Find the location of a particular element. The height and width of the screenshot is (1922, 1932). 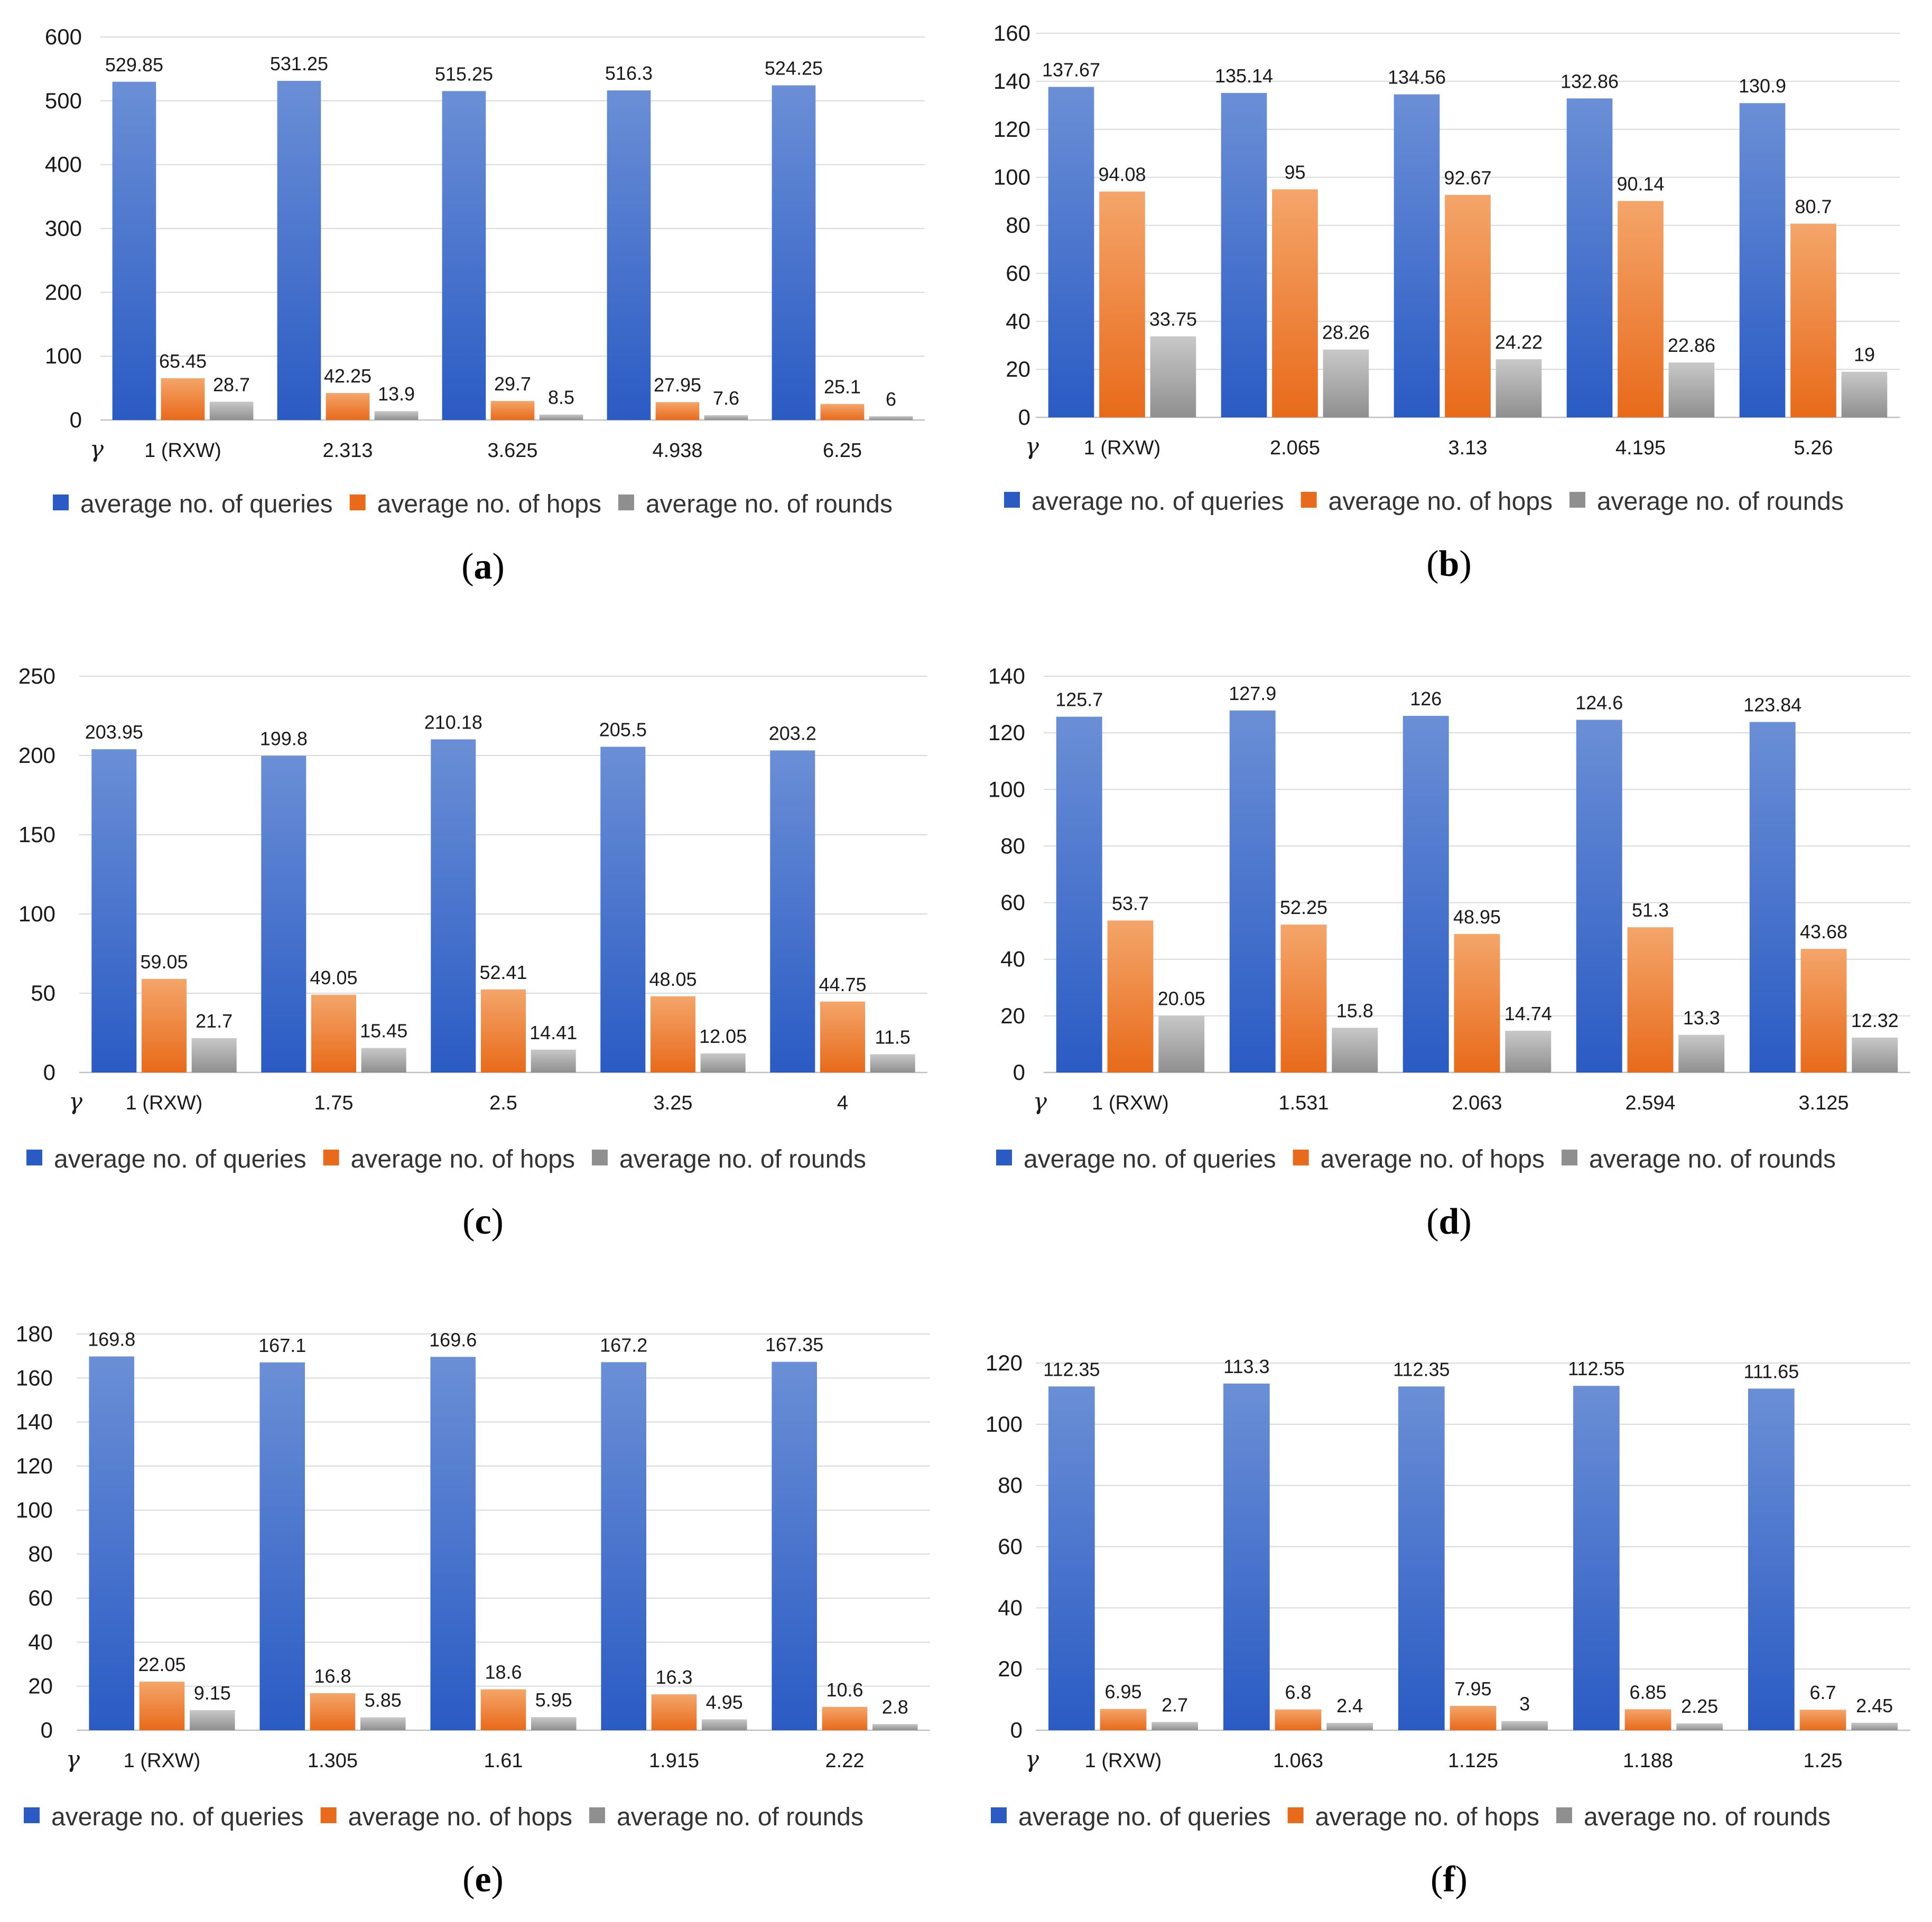

data-label-rounds: 2.8 is located at coordinates (895, 1707).